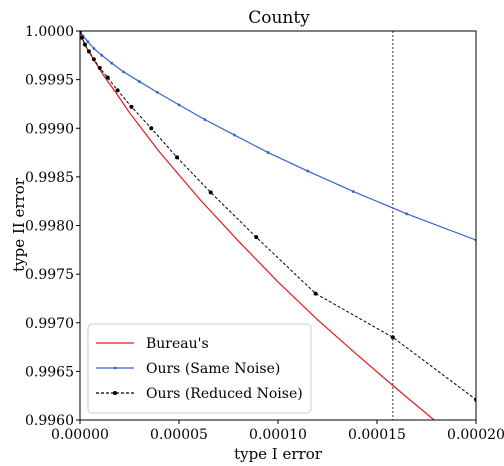 This screenshot has height=466, width=504. What do you see at coordinates (177, 344) in the screenshot?
I see `legend-label: Bureau's` at bounding box center [177, 344].